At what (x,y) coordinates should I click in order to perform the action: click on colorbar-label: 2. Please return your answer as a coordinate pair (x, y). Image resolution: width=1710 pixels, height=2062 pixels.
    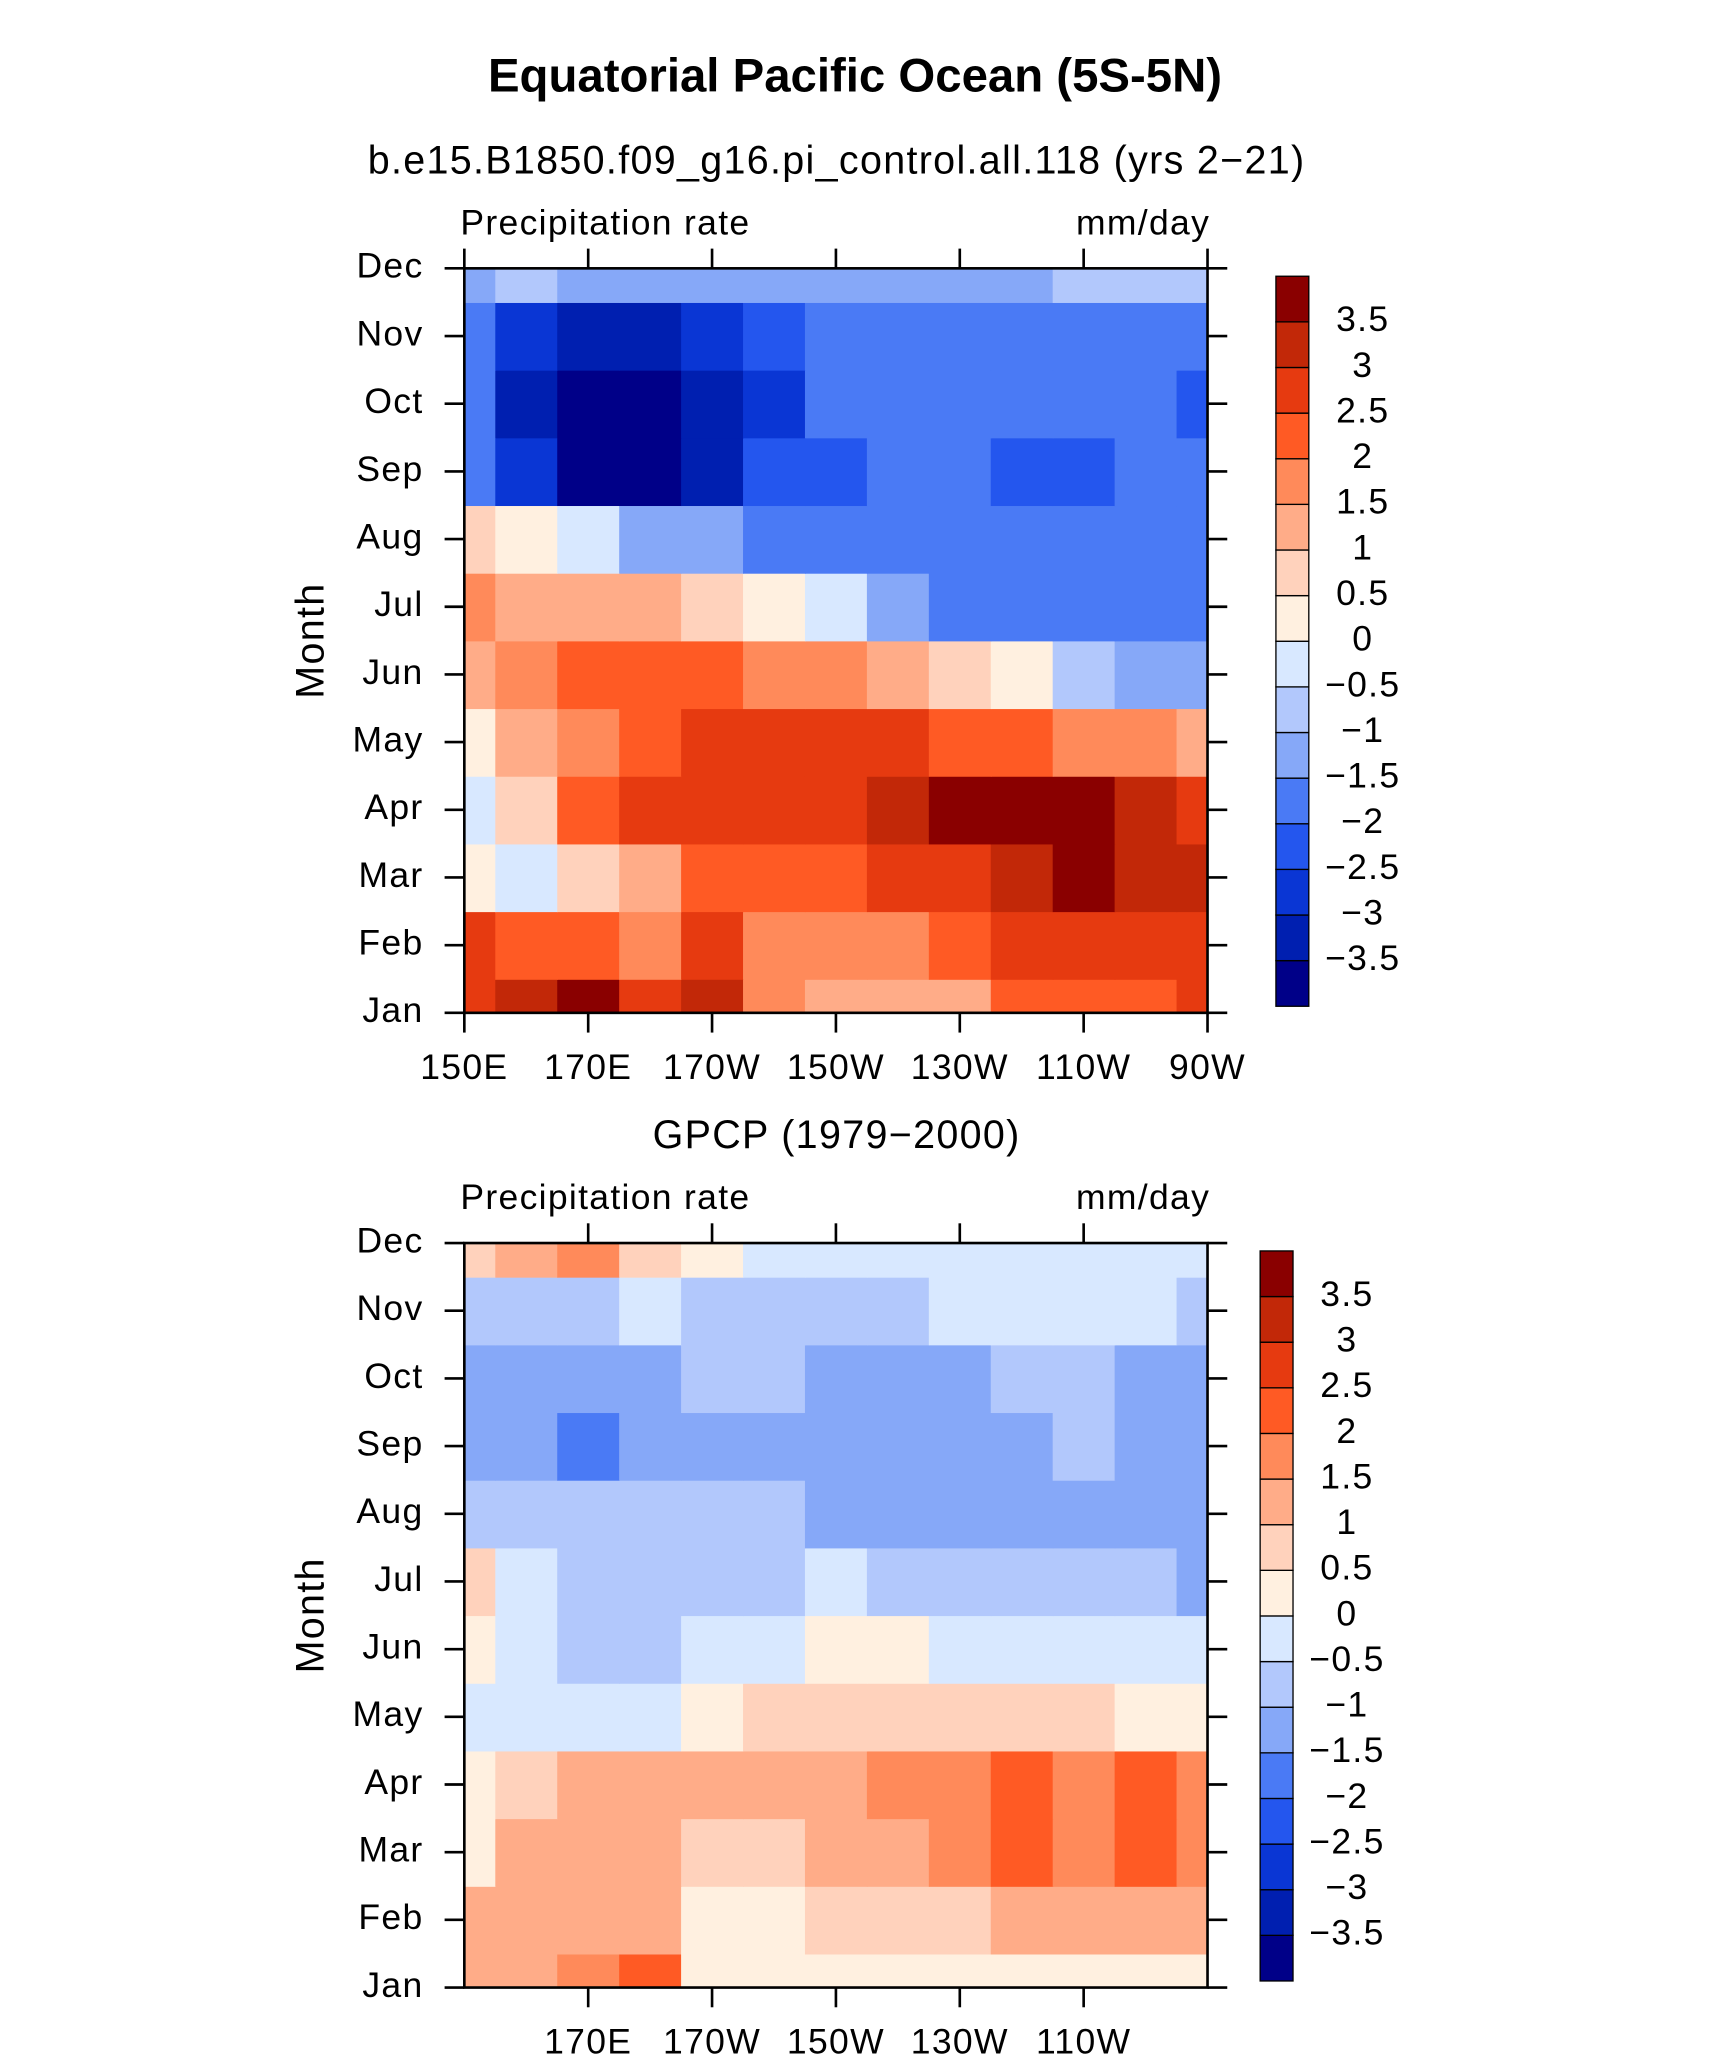
    Looking at the image, I should click on (1346, 1431).